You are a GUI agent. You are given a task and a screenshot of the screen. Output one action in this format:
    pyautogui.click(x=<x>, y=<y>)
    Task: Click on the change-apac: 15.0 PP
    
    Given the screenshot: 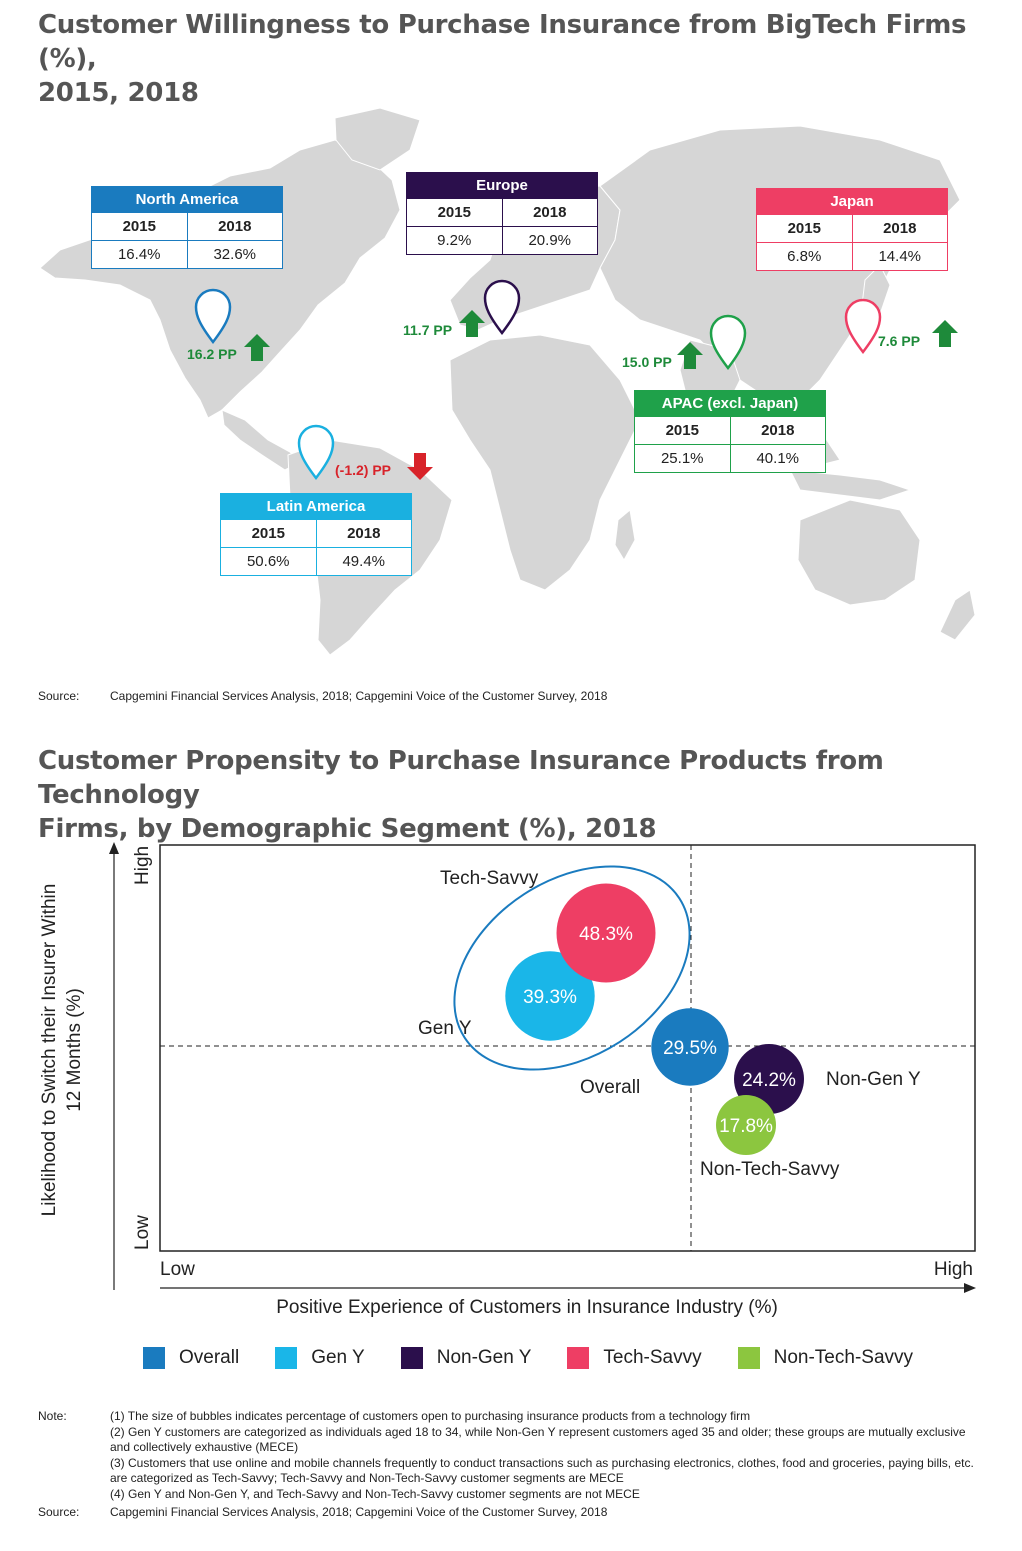 What is the action you would take?
    pyautogui.click(x=647, y=362)
    